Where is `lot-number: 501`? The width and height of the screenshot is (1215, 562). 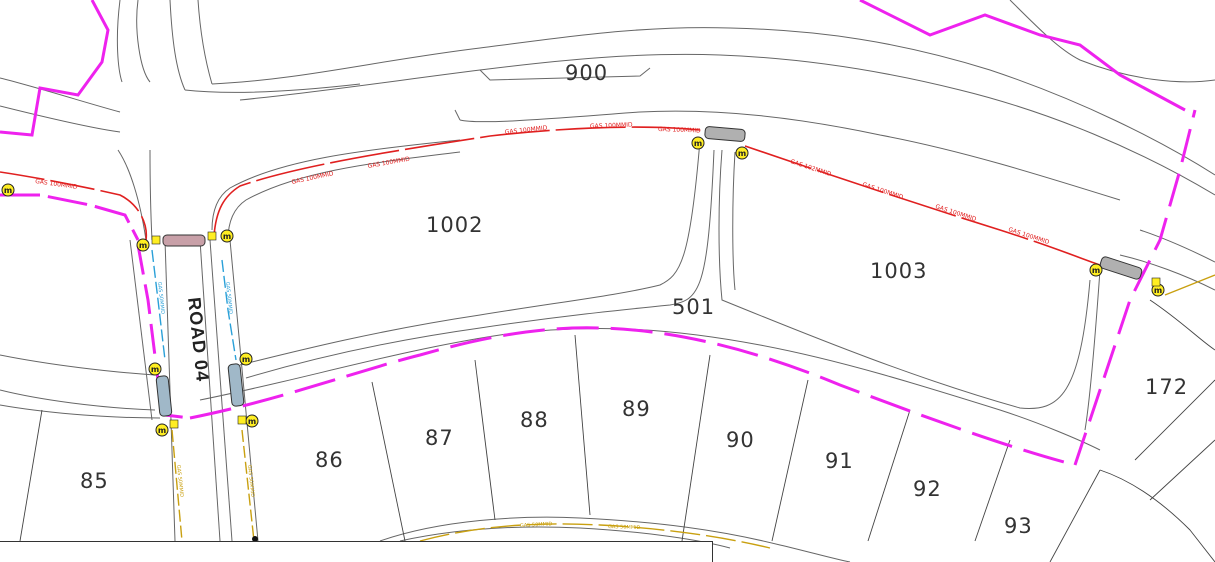
lot-number: 501 is located at coordinates (693, 307).